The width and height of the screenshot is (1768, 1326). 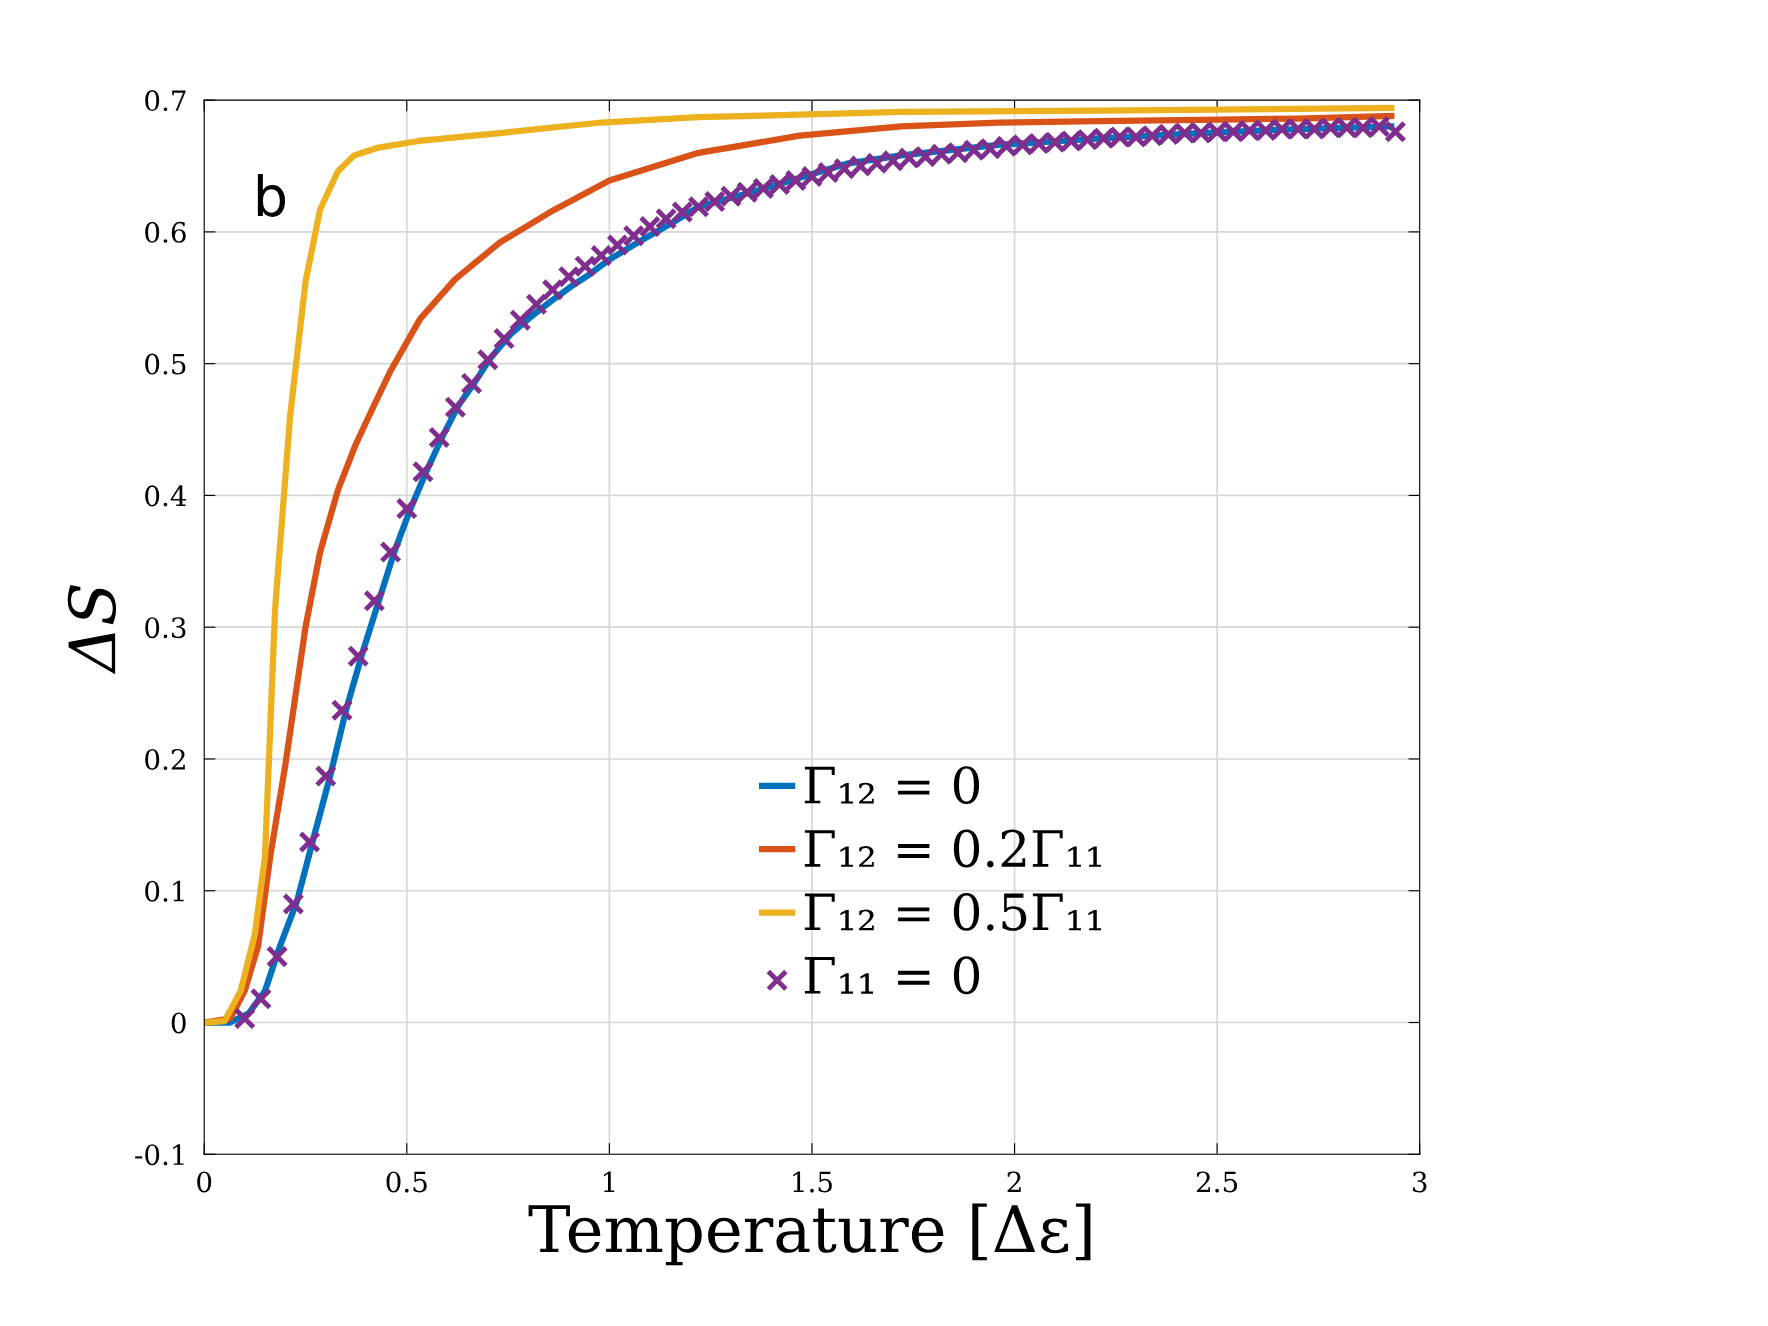 What do you see at coordinates (406, 1182) in the screenshot?
I see `x-tick-label: 0.5` at bounding box center [406, 1182].